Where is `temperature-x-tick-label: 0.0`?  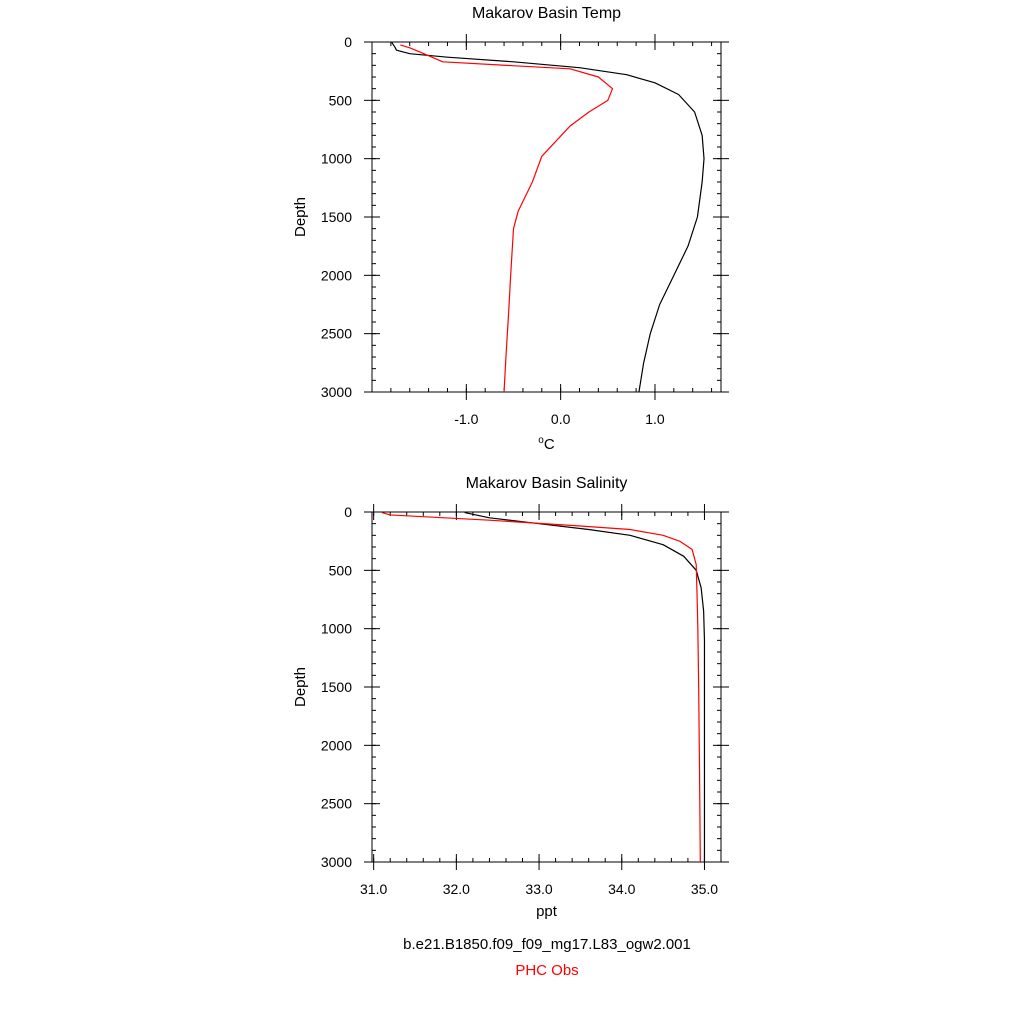 temperature-x-tick-label: 0.0 is located at coordinates (561, 419).